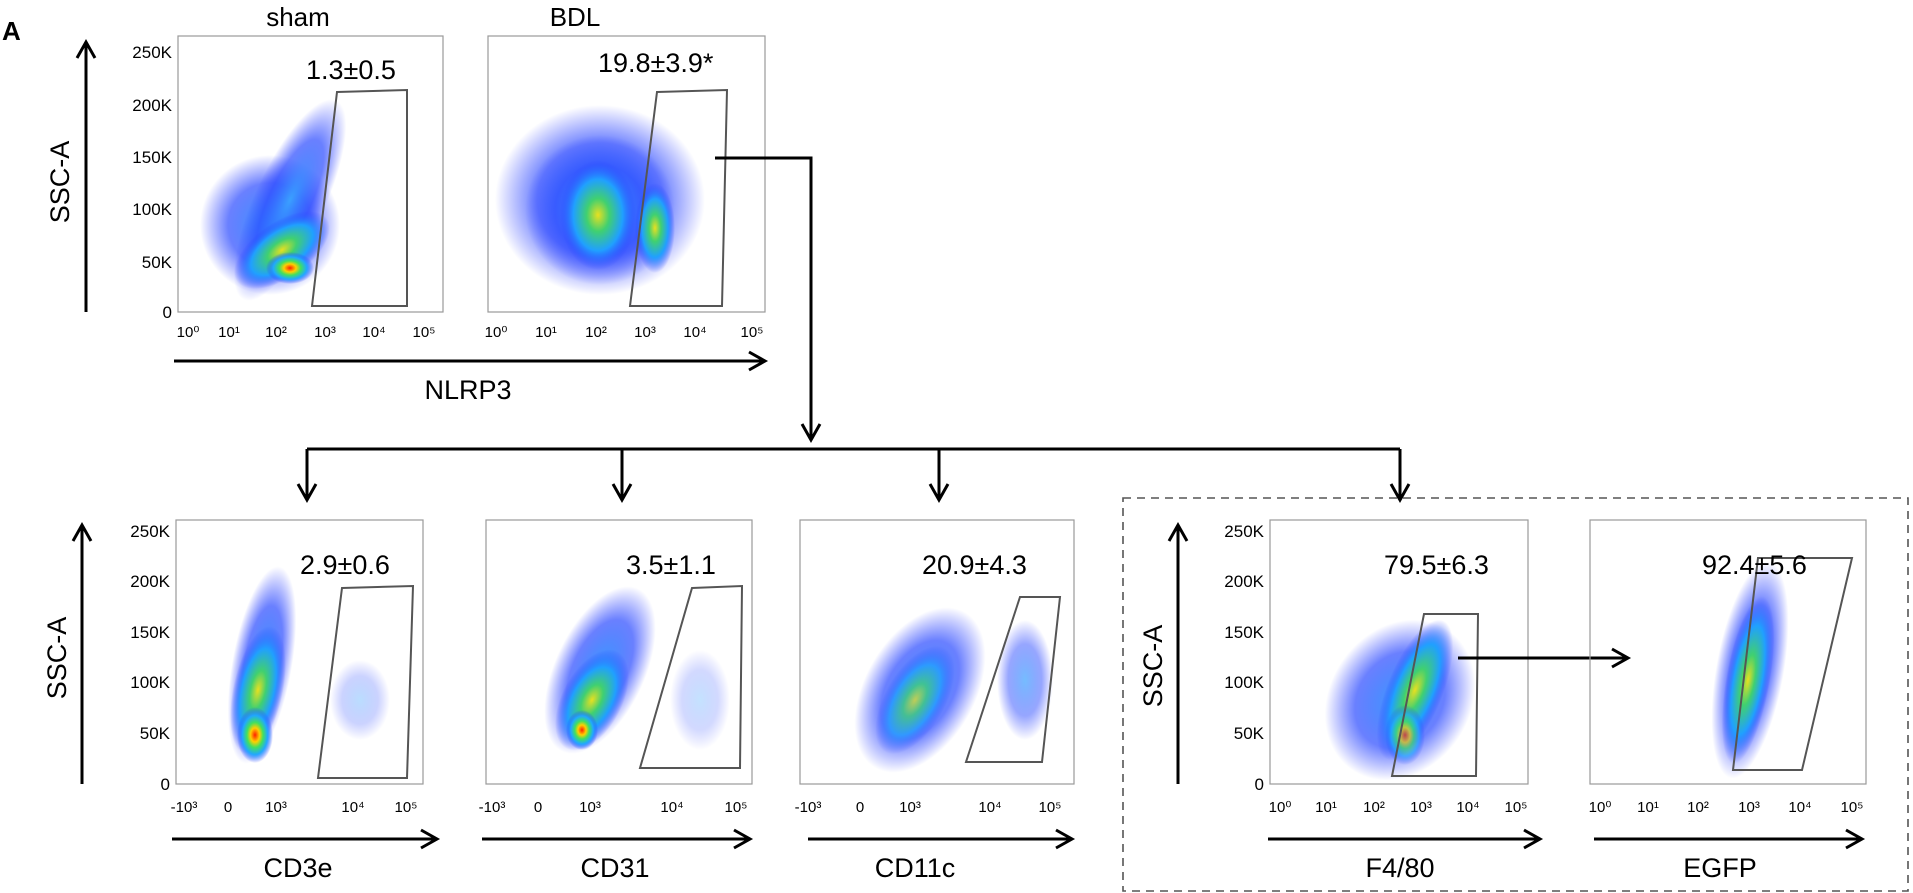 The height and width of the screenshot is (893, 1913). I want to click on panel-title-bdl: BDL, so click(575, 17).